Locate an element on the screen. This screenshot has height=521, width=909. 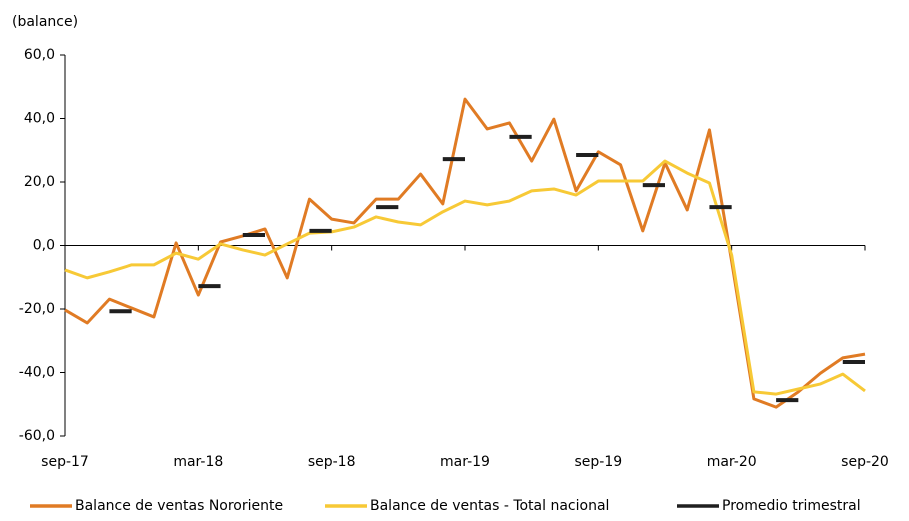
y-tick-label: 60,0 is located at coordinates (39, 55).